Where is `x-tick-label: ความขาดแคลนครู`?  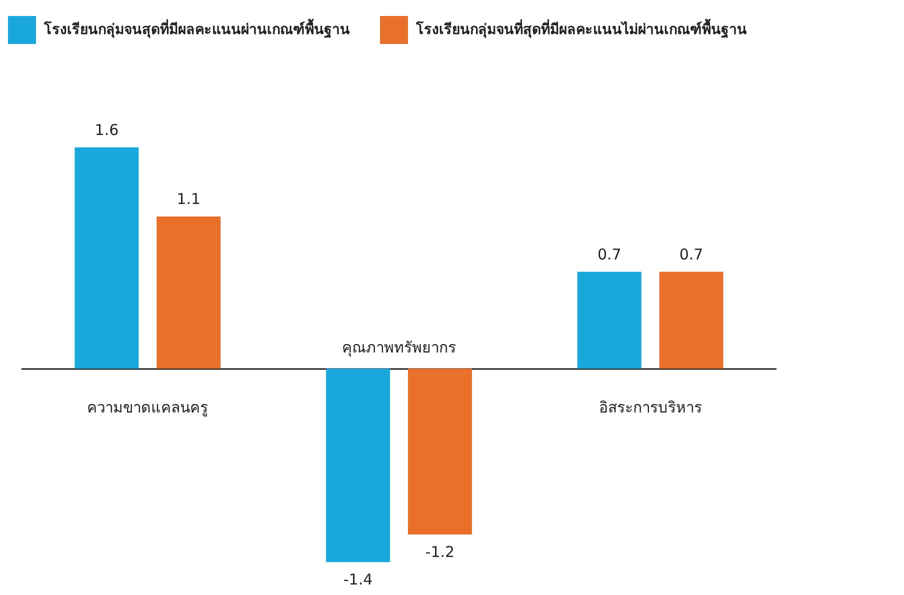
x-tick-label: ความขาดแคลนครู is located at coordinates (147, 407).